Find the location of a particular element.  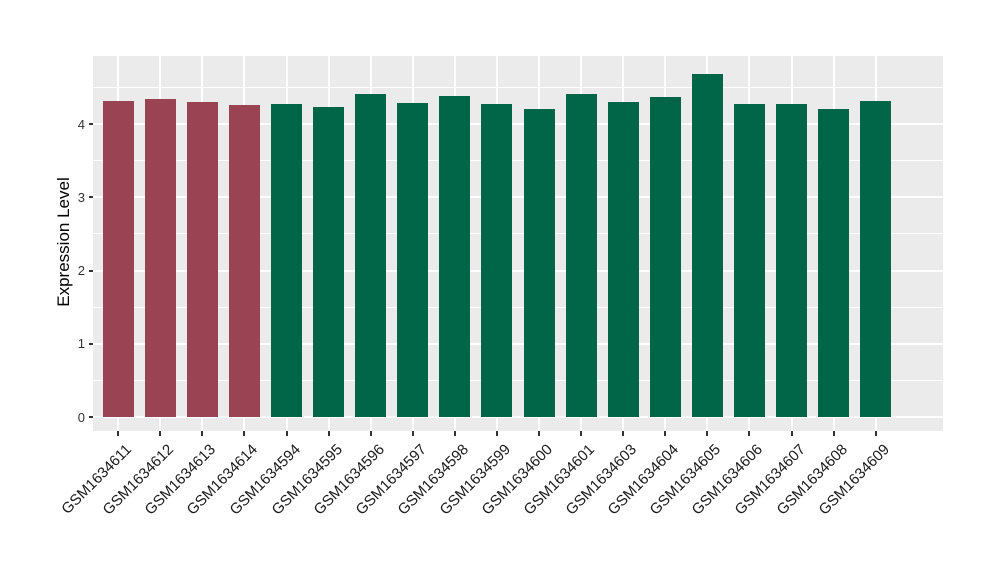

bar-GSM1634598 is located at coordinates (455, 257).